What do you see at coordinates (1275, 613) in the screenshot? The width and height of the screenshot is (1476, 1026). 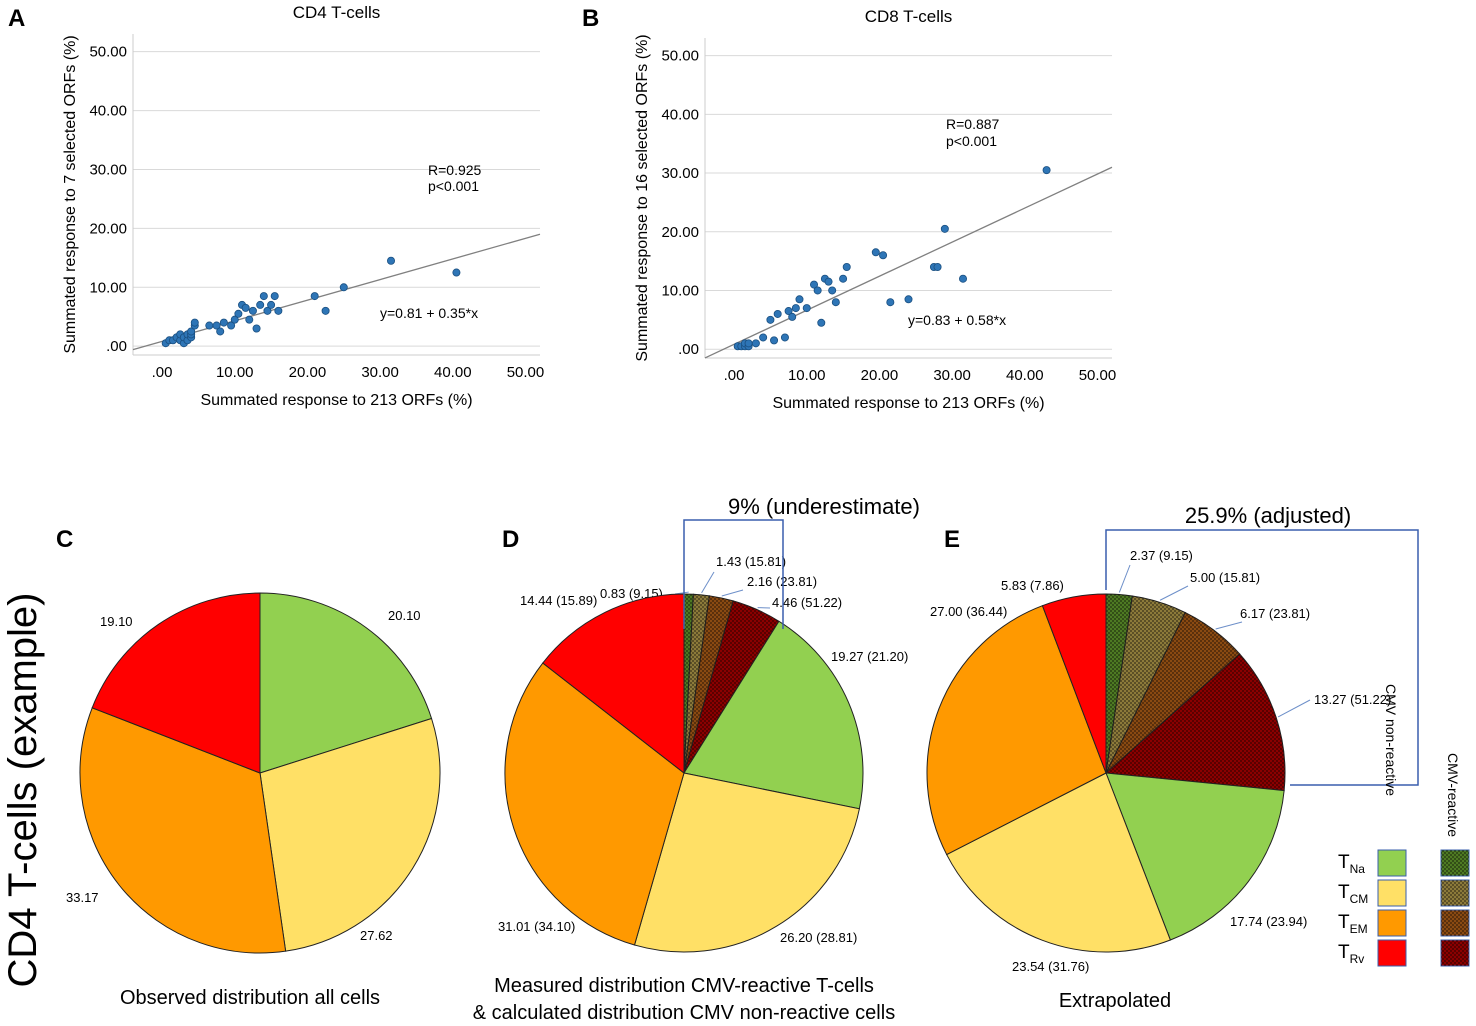 I see `pie-label: 6.17 (23.81)` at bounding box center [1275, 613].